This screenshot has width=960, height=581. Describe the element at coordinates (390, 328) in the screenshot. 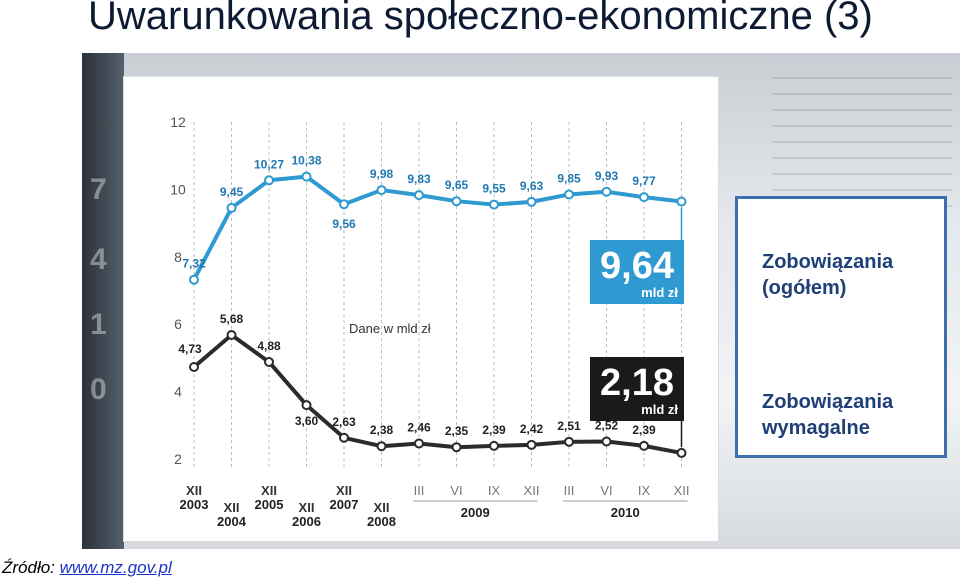

I see `chart-note: Dane w mld zł` at that location.